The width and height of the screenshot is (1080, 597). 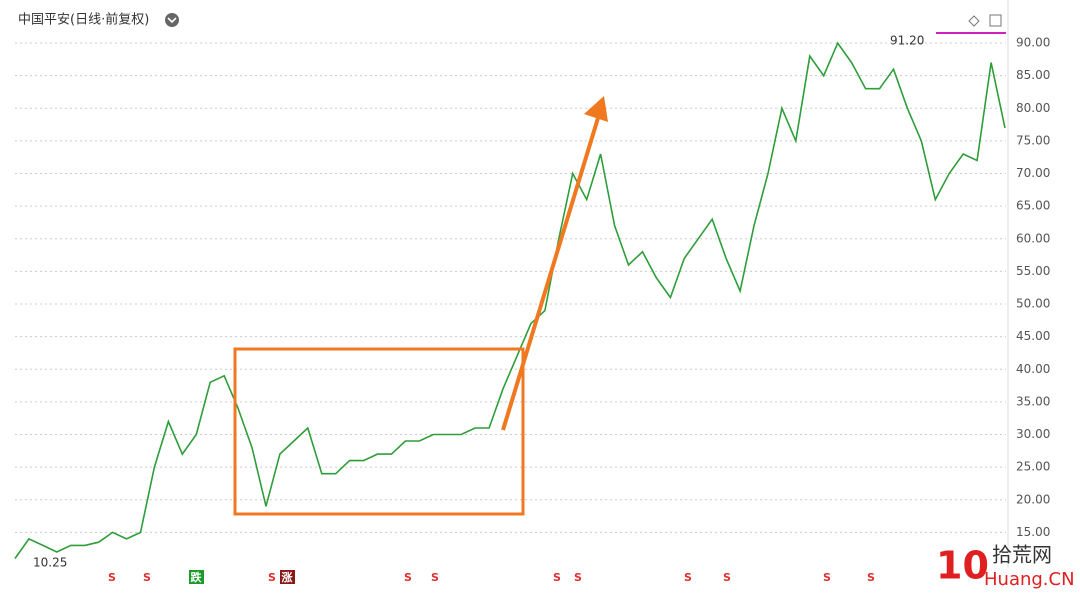 I want to click on highlight-box, so click(x=379, y=431).